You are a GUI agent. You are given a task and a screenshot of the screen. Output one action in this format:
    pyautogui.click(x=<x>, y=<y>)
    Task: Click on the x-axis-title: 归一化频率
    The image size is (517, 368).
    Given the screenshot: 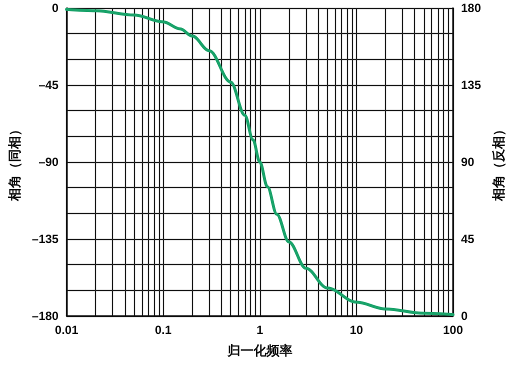 What is the action you would take?
    pyautogui.click(x=259, y=350)
    